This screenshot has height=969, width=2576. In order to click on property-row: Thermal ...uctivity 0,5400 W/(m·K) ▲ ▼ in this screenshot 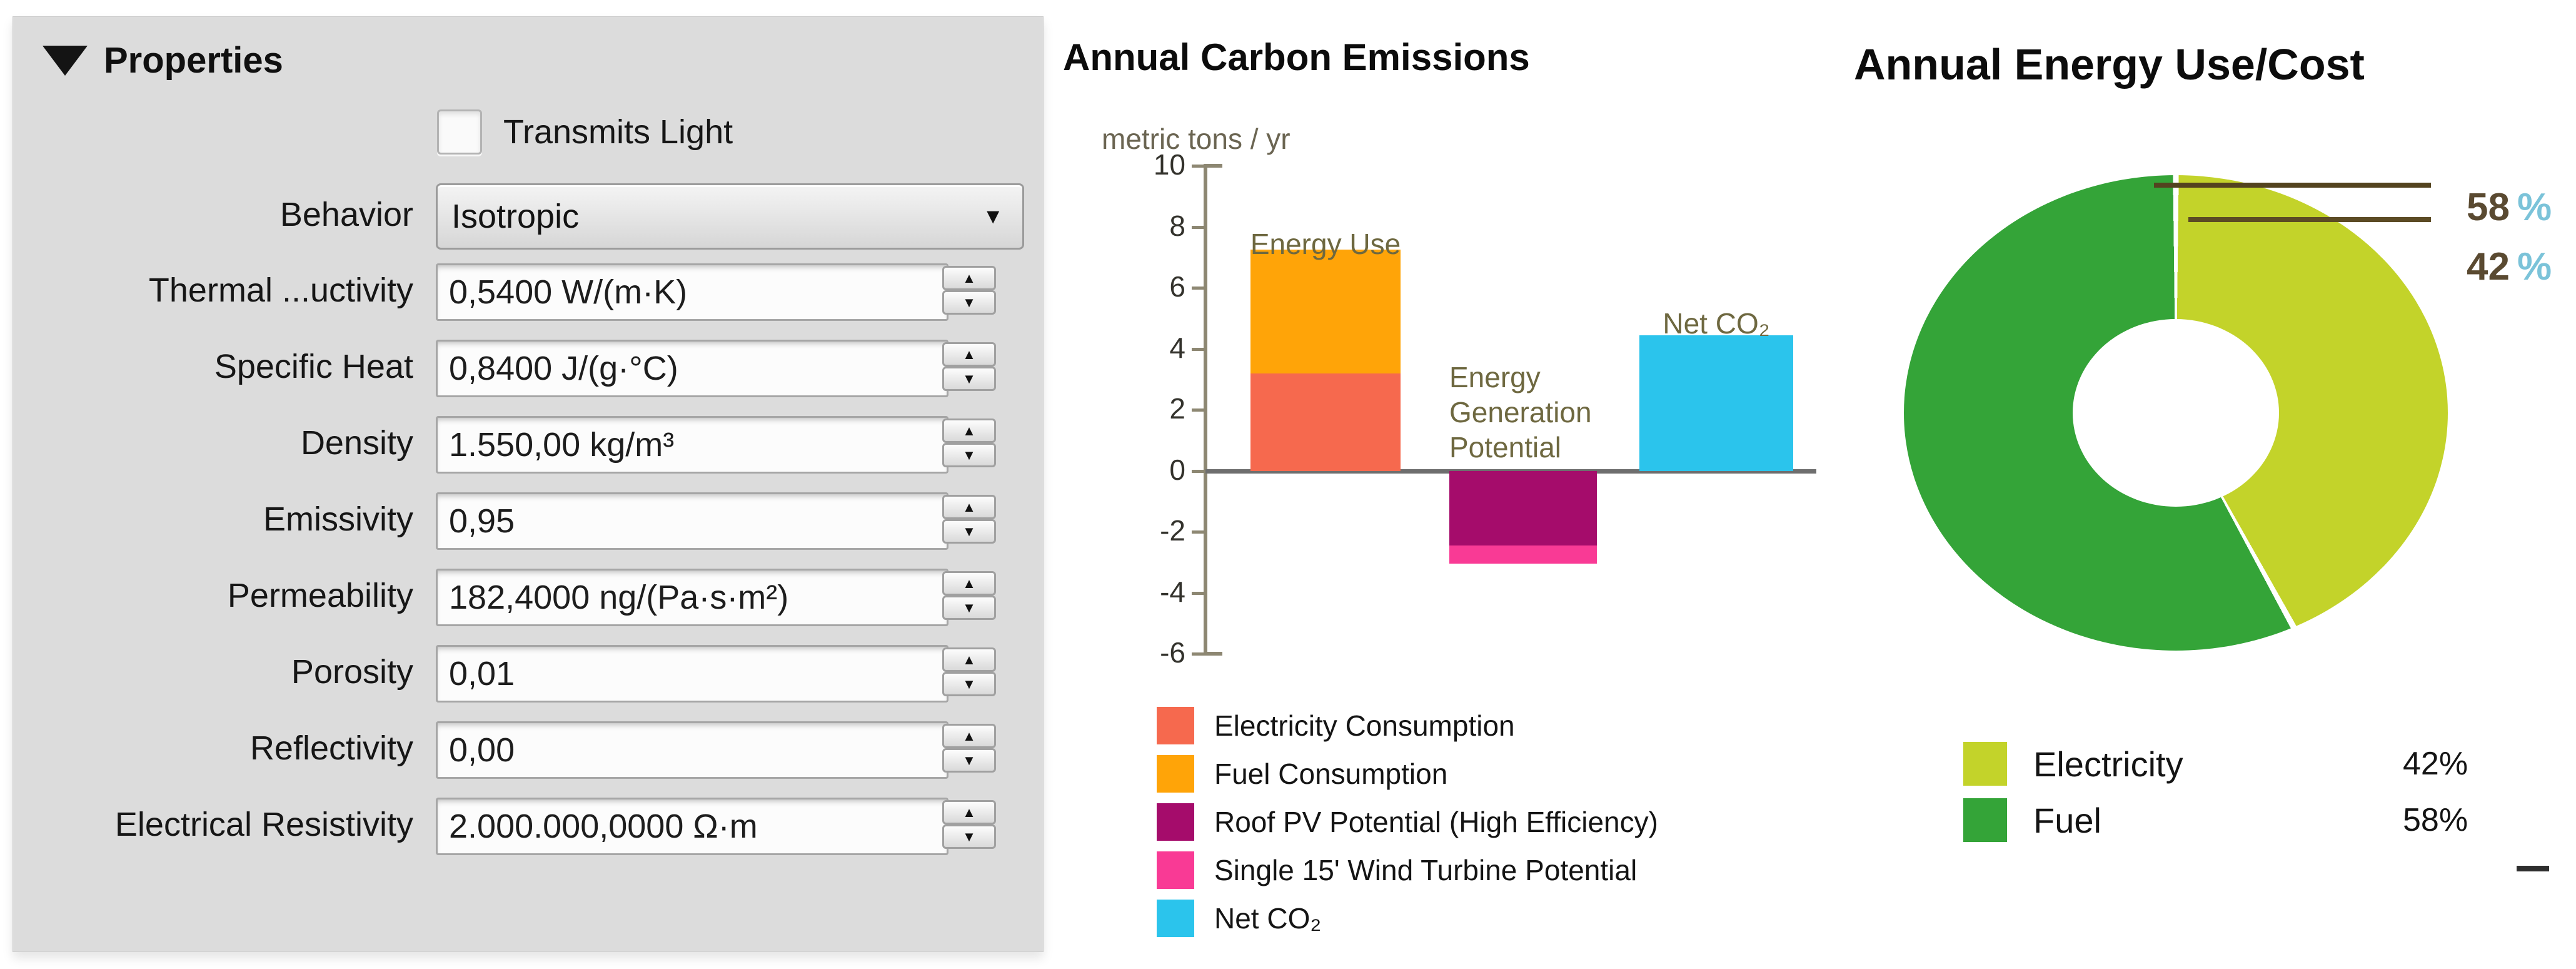, I will do `click(528, 290)`.